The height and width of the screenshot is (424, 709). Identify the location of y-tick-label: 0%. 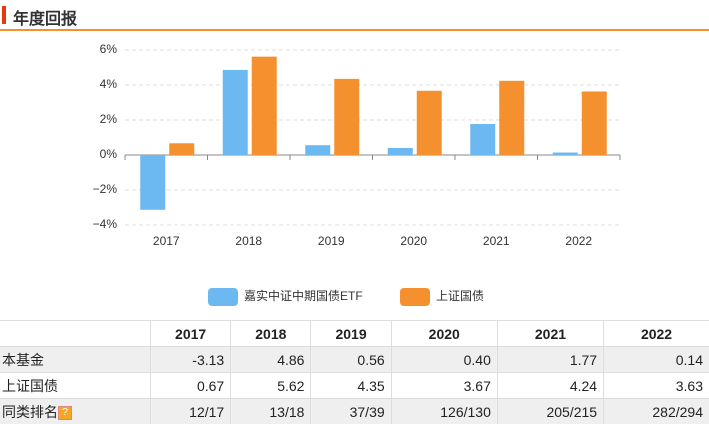
(109, 154).